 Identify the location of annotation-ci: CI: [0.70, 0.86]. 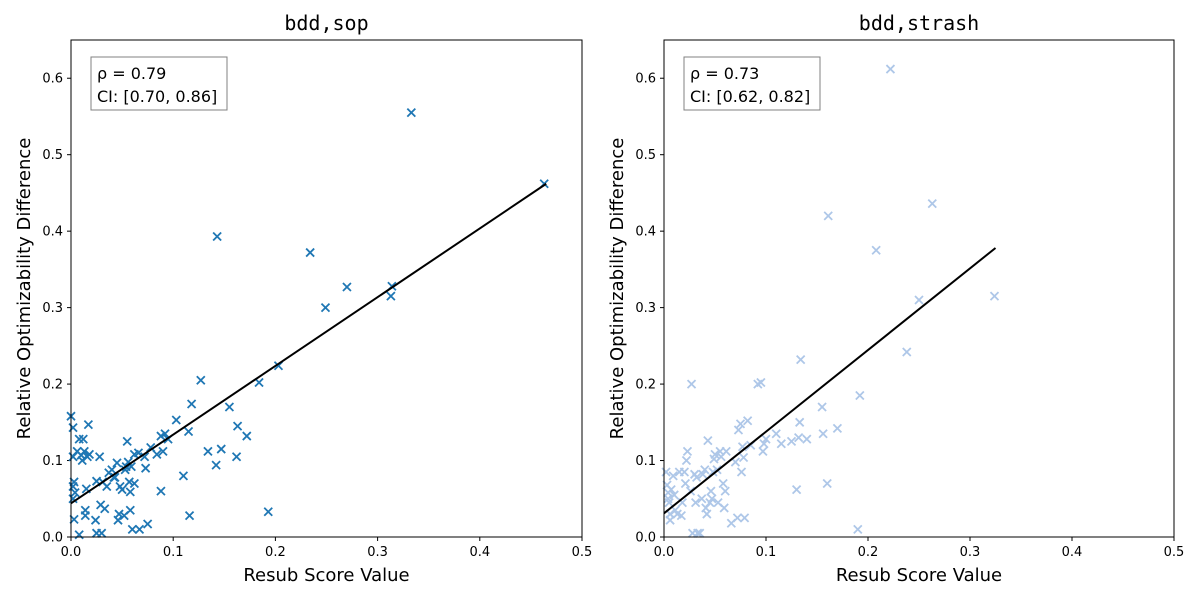
(157, 96).